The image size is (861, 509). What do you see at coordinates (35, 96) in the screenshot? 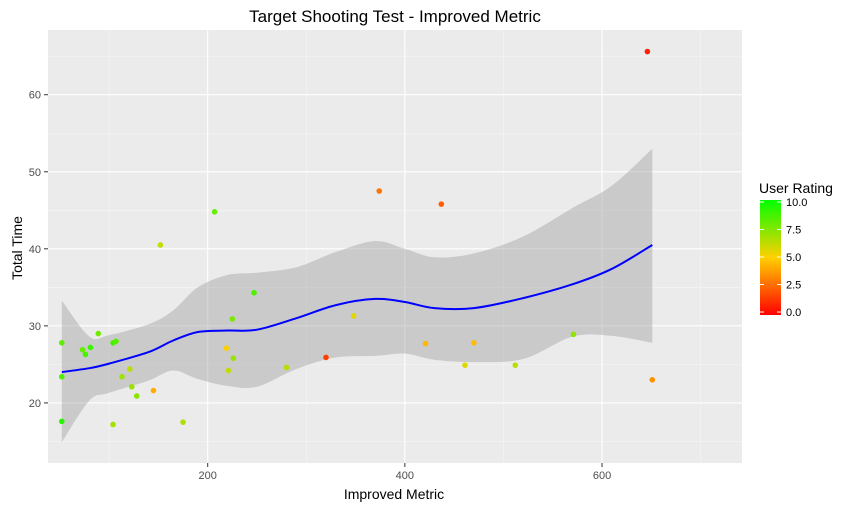
I see `y-tick-label: 60` at bounding box center [35, 96].